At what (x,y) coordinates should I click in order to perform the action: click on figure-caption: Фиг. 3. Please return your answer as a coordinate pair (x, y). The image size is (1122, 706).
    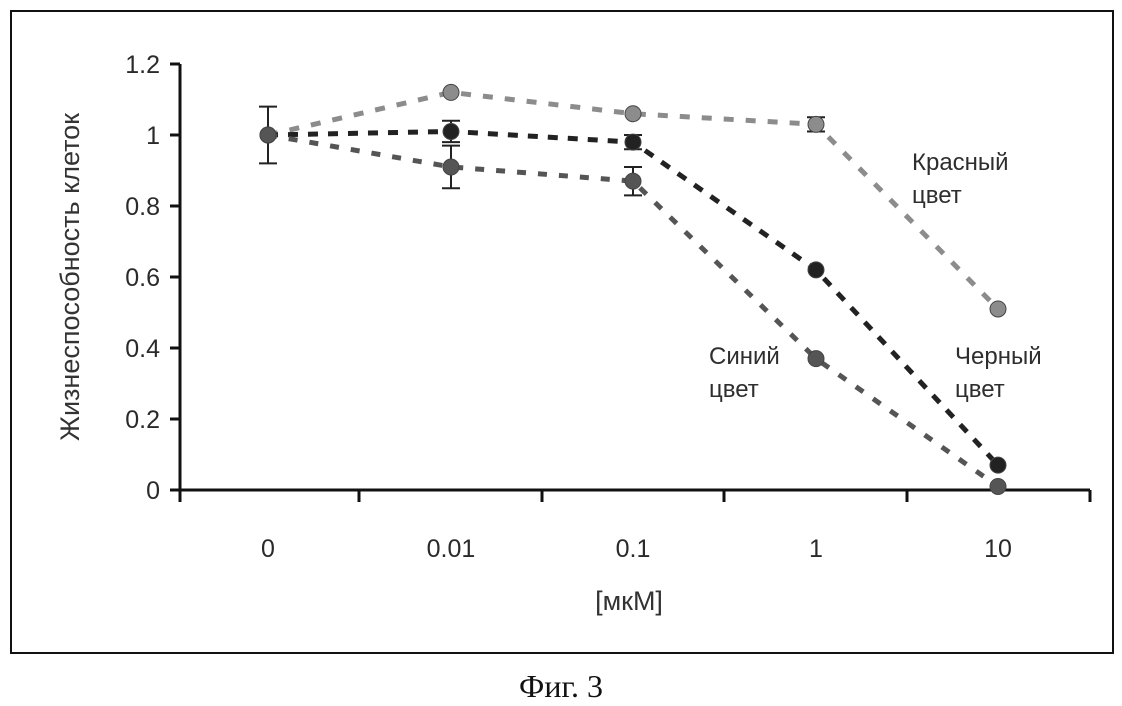
    Looking at the image, I should click on (561, 686).